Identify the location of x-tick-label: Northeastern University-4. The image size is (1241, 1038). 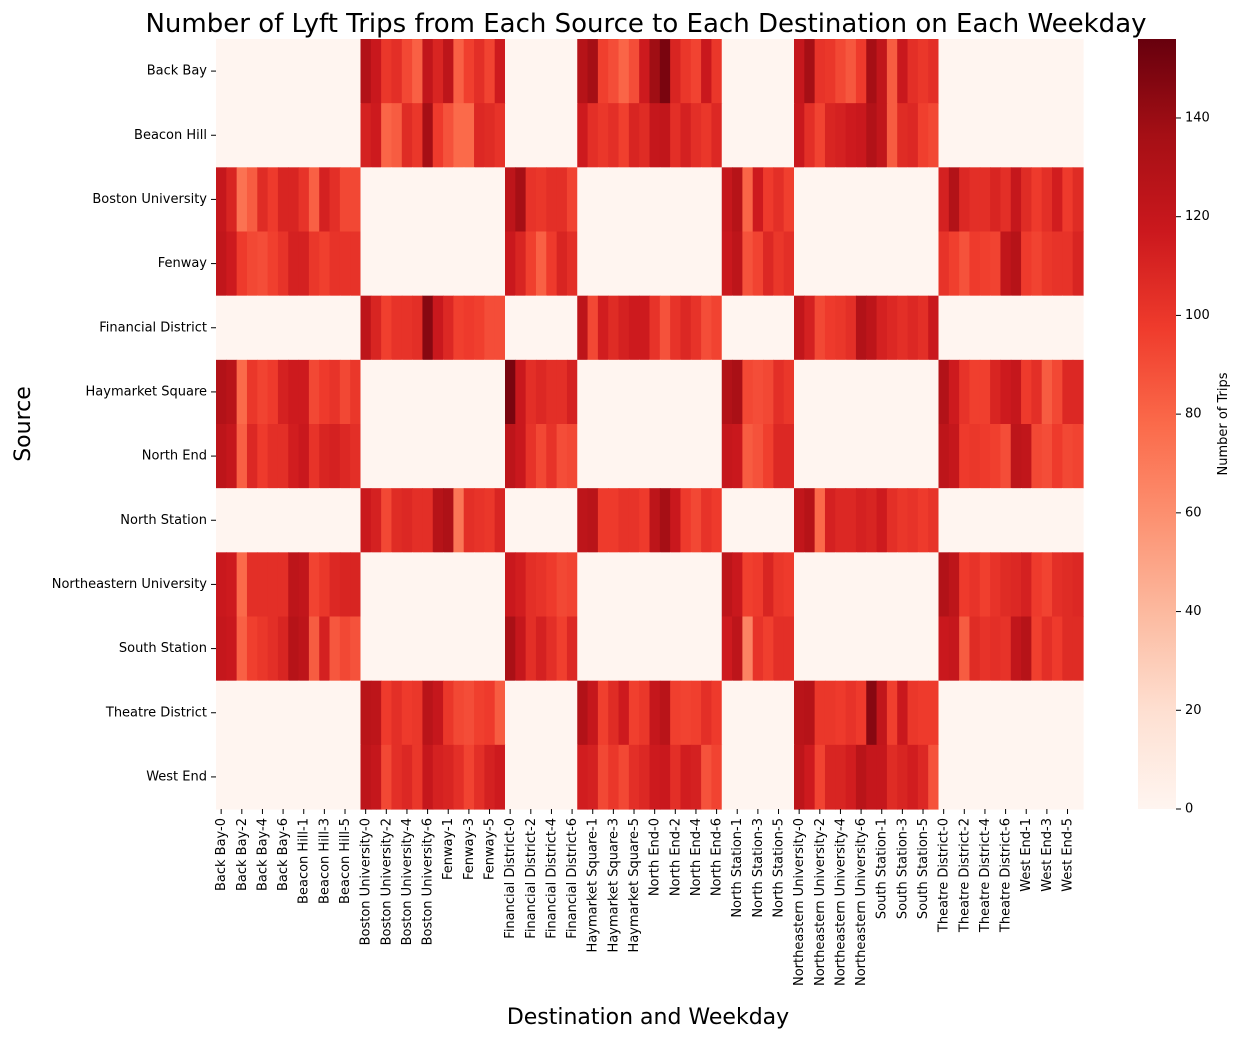
(840, 902).